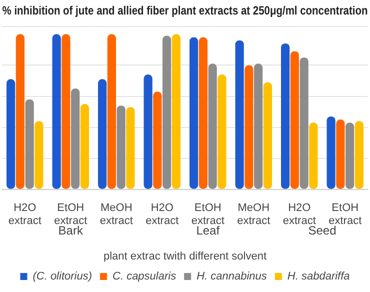 This screenshot has height=292, width=370. Describe the element at coordinates (144, 276) in the screenshot. I see `legend-label: C. capsularis` at that location.